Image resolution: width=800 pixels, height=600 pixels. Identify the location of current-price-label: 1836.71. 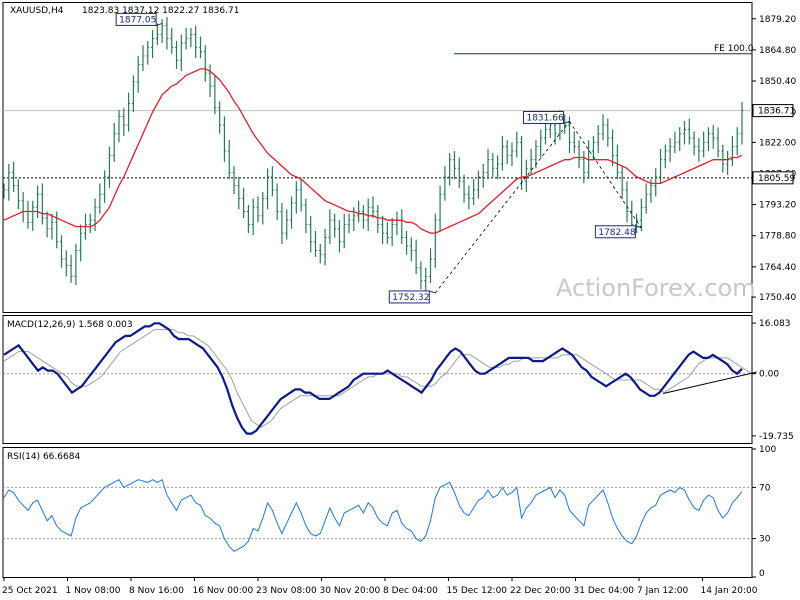
(776, 112).